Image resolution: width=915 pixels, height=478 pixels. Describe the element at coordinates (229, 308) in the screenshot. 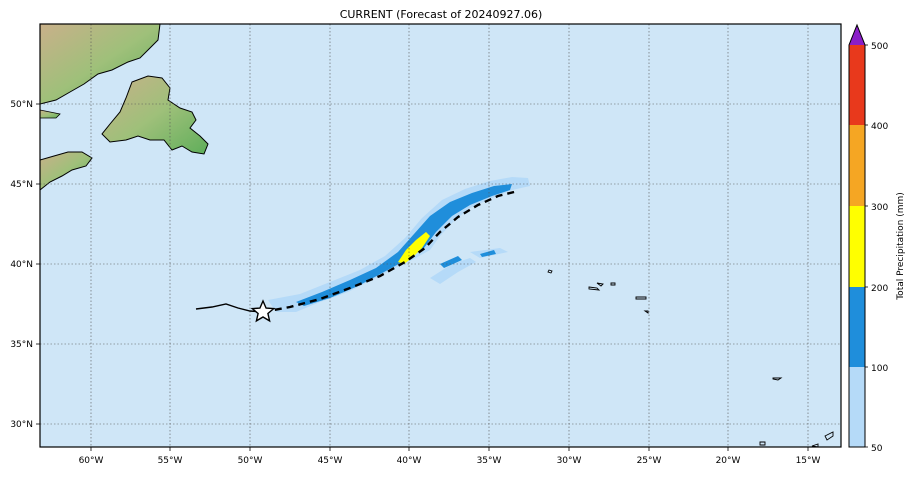

I see `past-track` at that location.